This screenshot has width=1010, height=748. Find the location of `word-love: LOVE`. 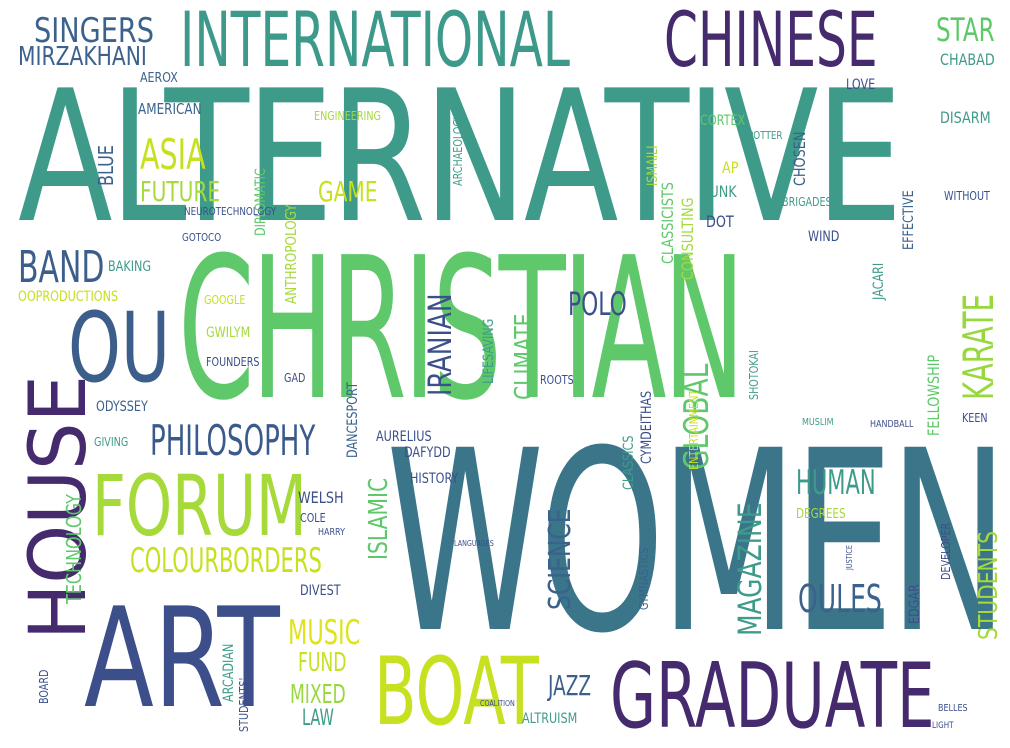

word-love: LOVE is located at coordinates (861, 85).